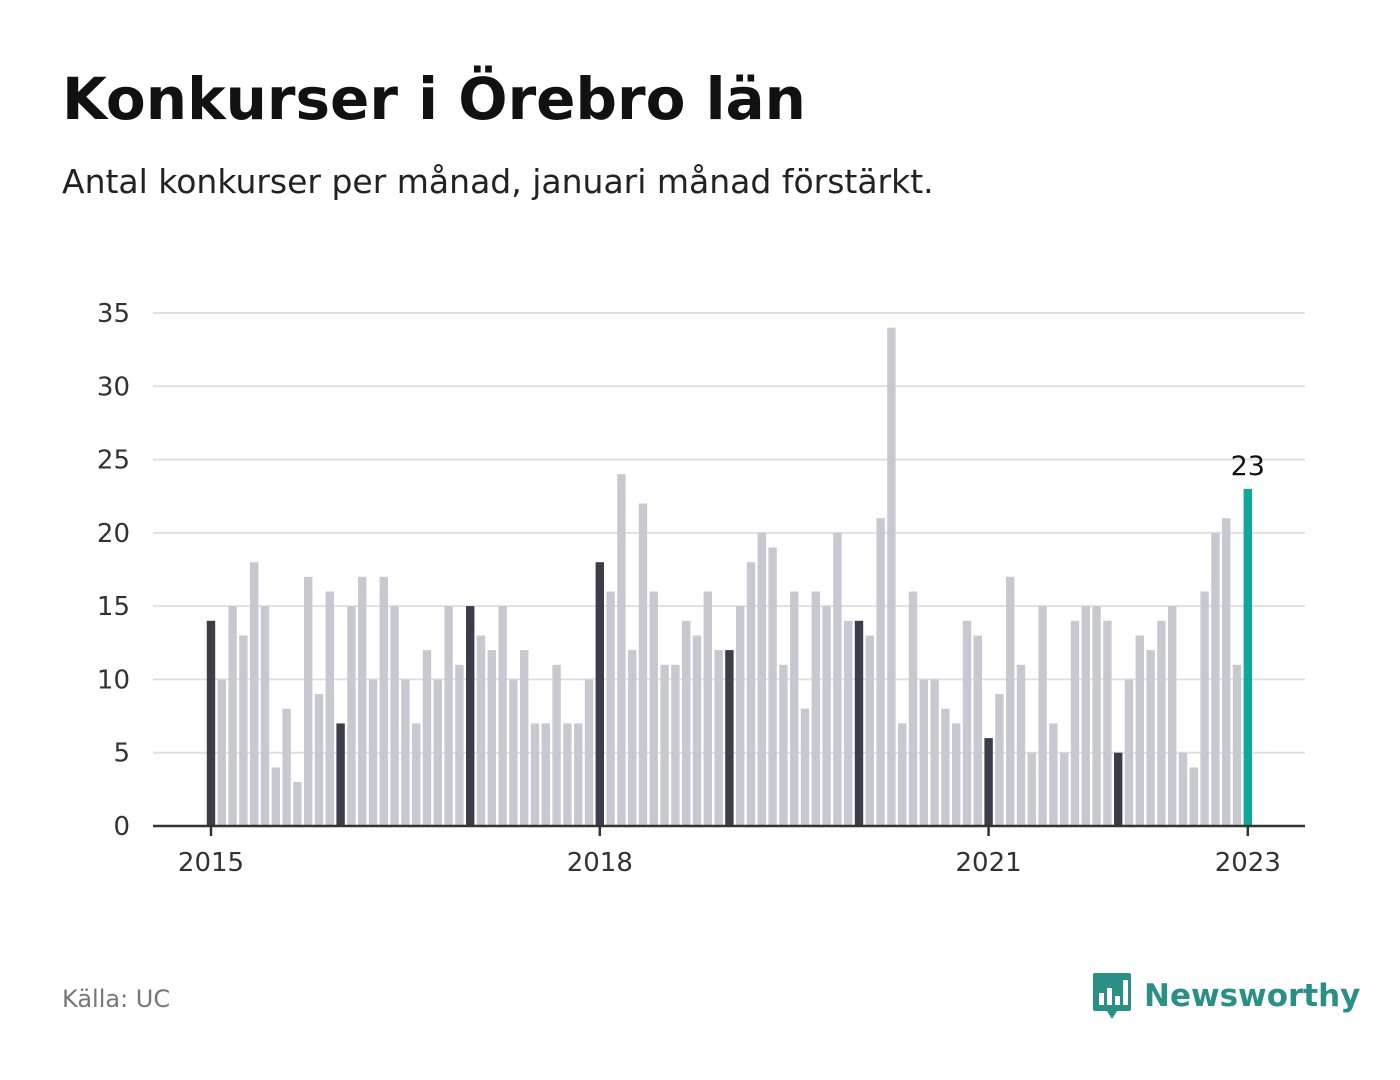 This screenshot has width=1400, height=1080. I want to click on x-tick-label: 2015, so click(211, 863).